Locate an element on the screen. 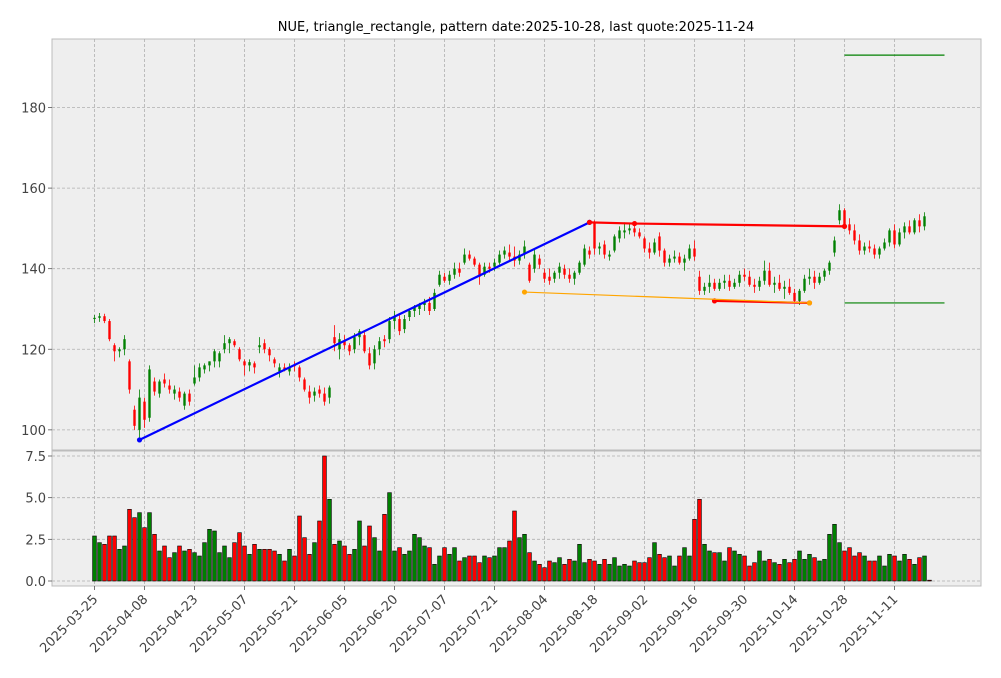  price-y-tick-label: 180 is located at coordinates (33, 109).